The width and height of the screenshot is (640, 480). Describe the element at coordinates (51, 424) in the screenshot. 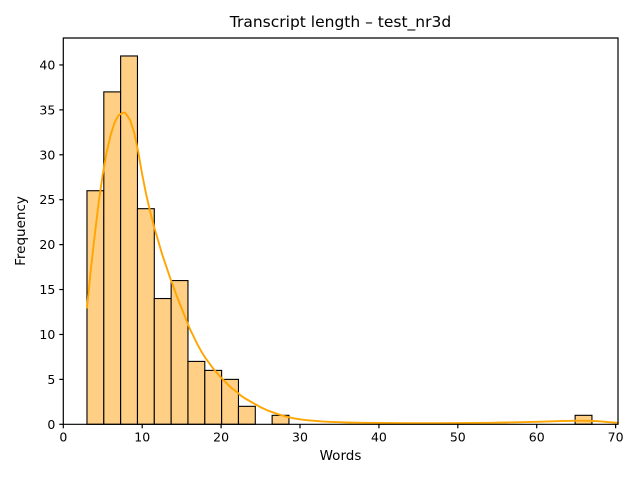

I see `y-tick-label: 0` at that location.